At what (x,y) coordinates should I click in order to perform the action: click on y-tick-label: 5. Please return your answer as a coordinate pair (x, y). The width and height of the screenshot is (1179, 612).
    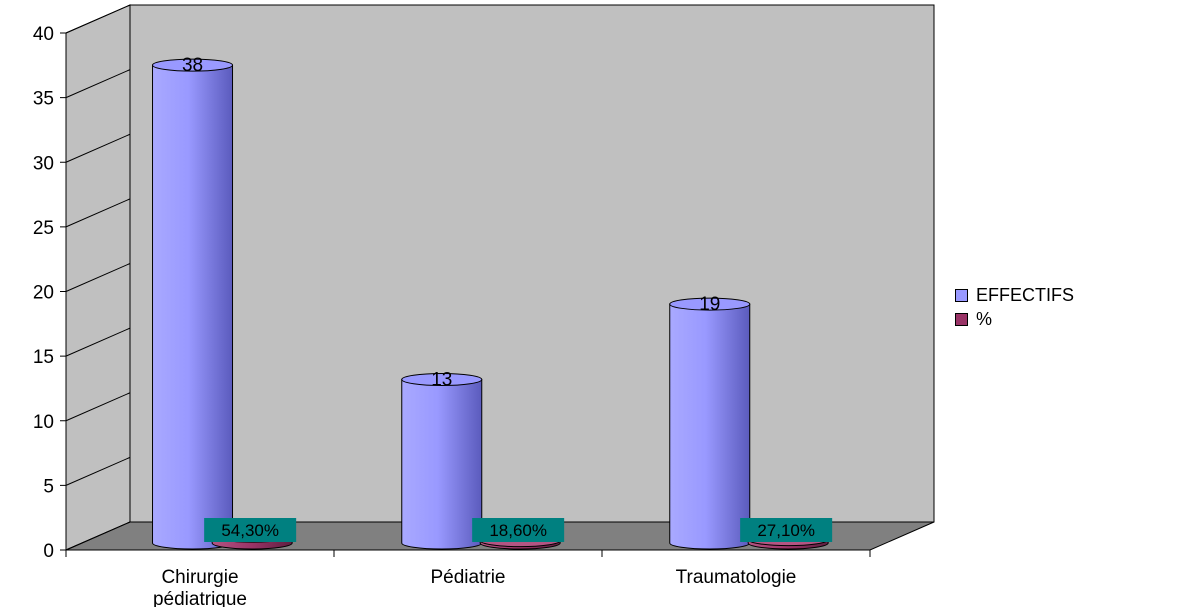
    Looking at the image, I should click on (48, 486).